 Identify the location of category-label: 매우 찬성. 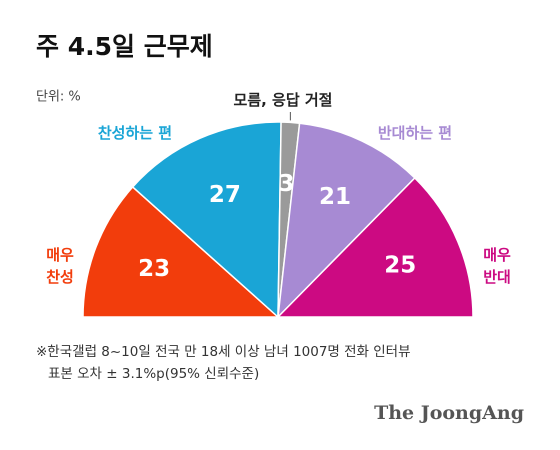
(60, 266).